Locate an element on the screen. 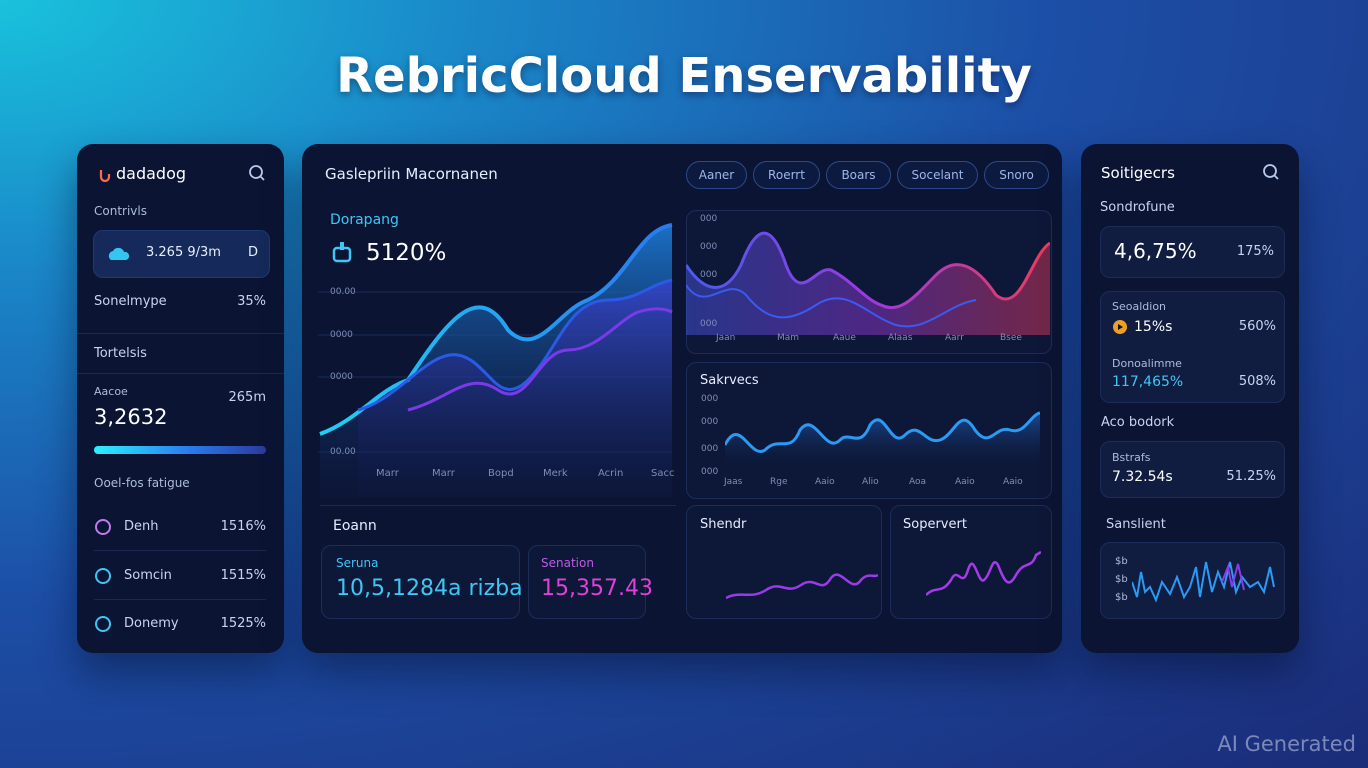 The image size is (1368, 768). signal-title: Sanslient is located at coordinates (1136, 524).